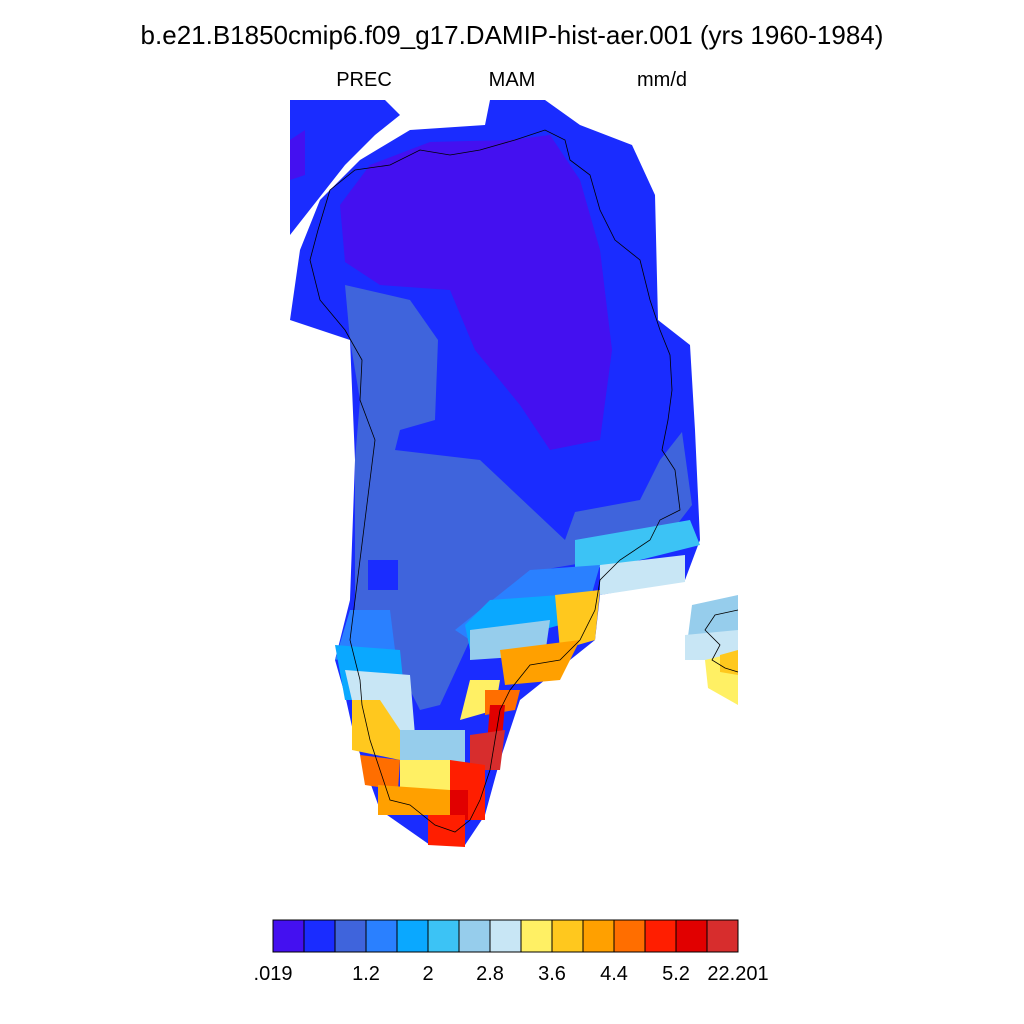 The width and height of the screenshot is (1024, 1024). What do you see at coordinates (490, 974) in the screenshot?
I see `colorbar-label: 2.8` at bounding box center [490, 974].